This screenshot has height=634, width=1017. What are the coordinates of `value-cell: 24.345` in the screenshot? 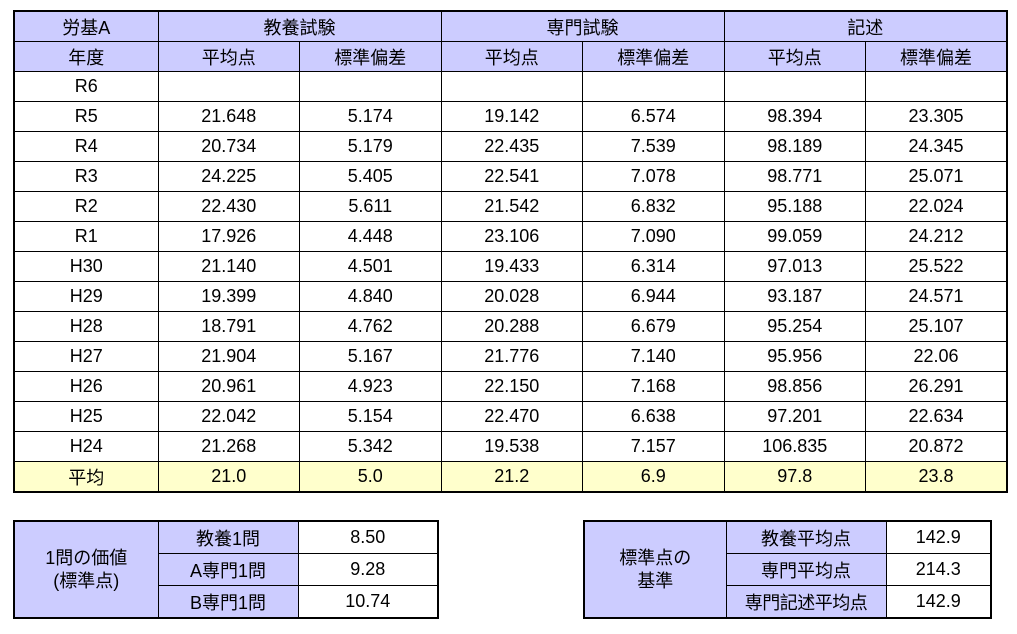 It's located at (936, 146).